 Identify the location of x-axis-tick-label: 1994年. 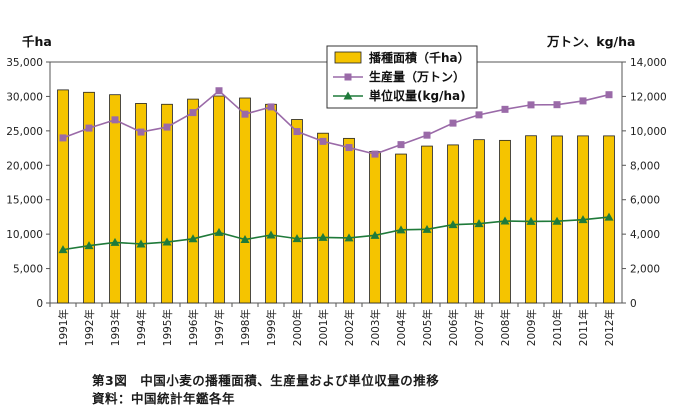
(141, 327).